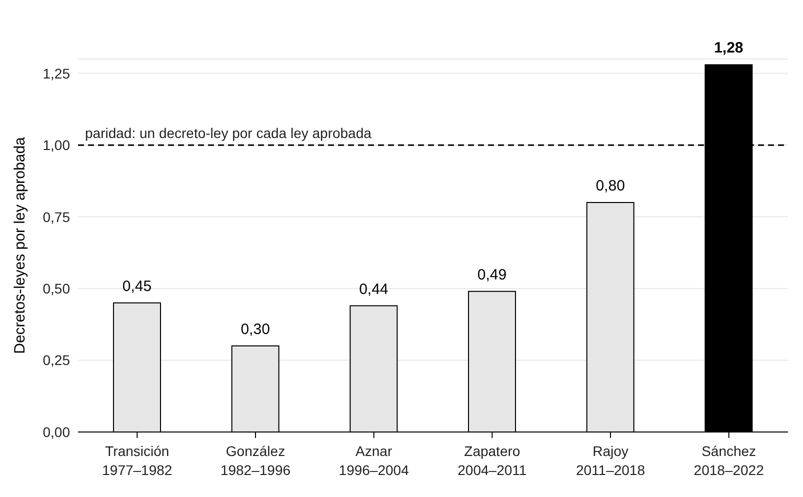 The image size is (803, 497). I want to click on ref-line-label: paridad: un decreto-ley por cada ley aprobada, so click(228, 133).